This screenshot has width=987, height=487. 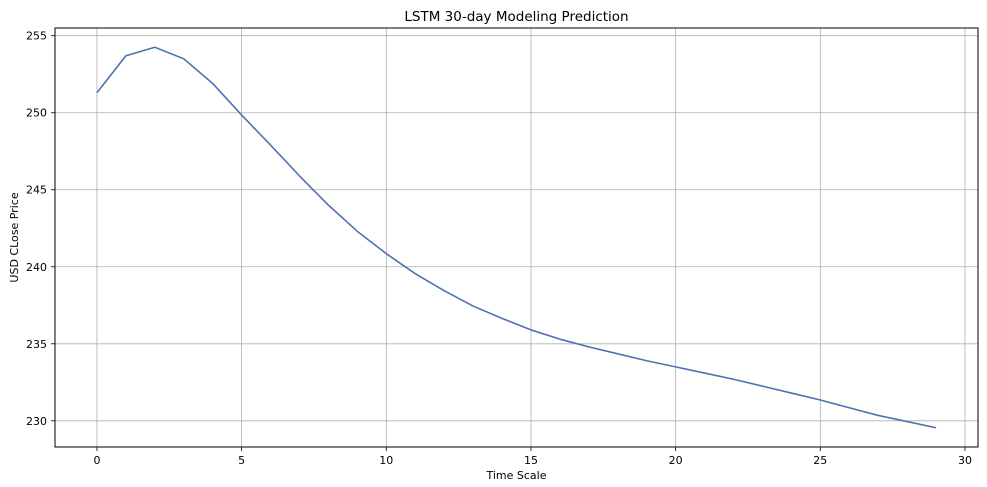 I want to click on chart-title: LSTM 30-day Modeling Prediction, so click(x=516, y=17).